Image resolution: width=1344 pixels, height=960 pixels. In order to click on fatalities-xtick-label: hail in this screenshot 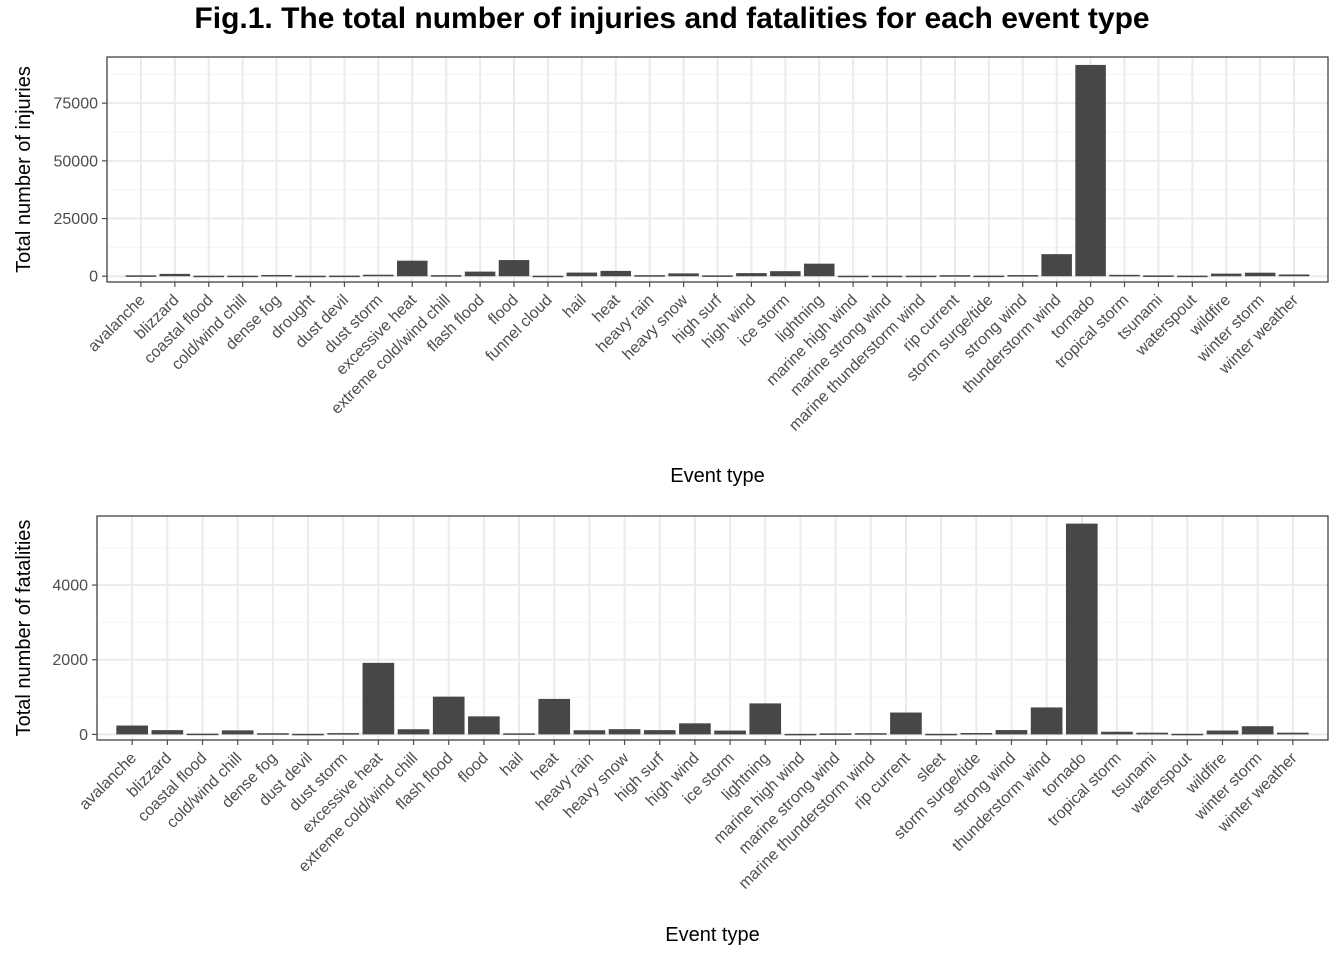, I will do `click(512, 765)`.